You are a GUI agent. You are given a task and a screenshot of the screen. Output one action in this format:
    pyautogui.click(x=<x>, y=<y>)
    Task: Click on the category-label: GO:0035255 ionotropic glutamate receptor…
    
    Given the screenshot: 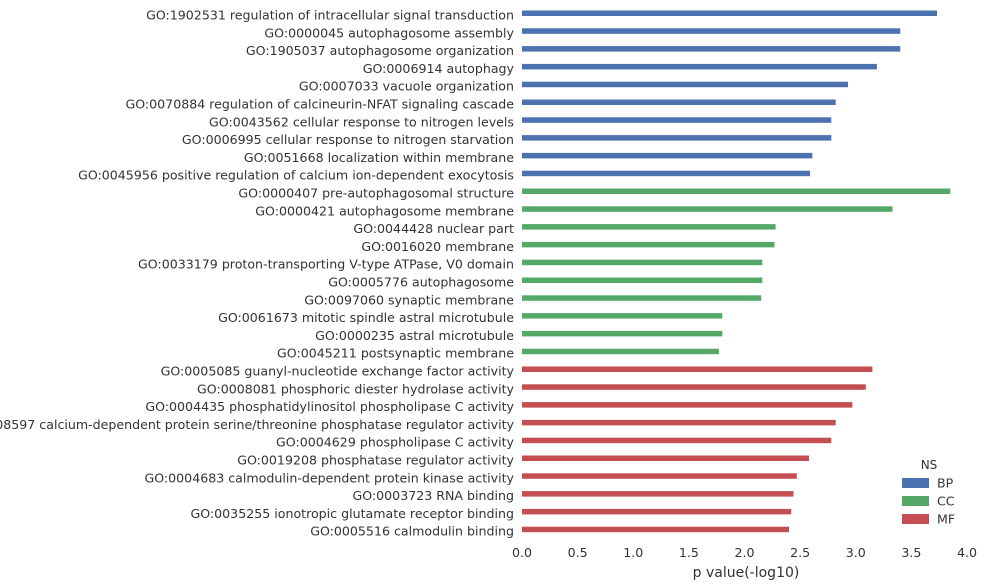 What is the action you would take?
    pyautogui.click(x=352, y=513)
    